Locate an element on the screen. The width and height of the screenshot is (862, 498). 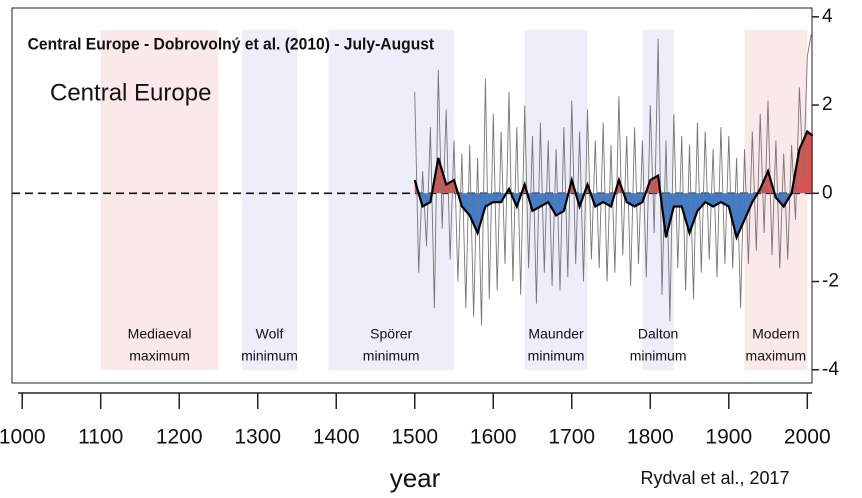
x-tick-label: 1100 is located at coordinates (100, 437).